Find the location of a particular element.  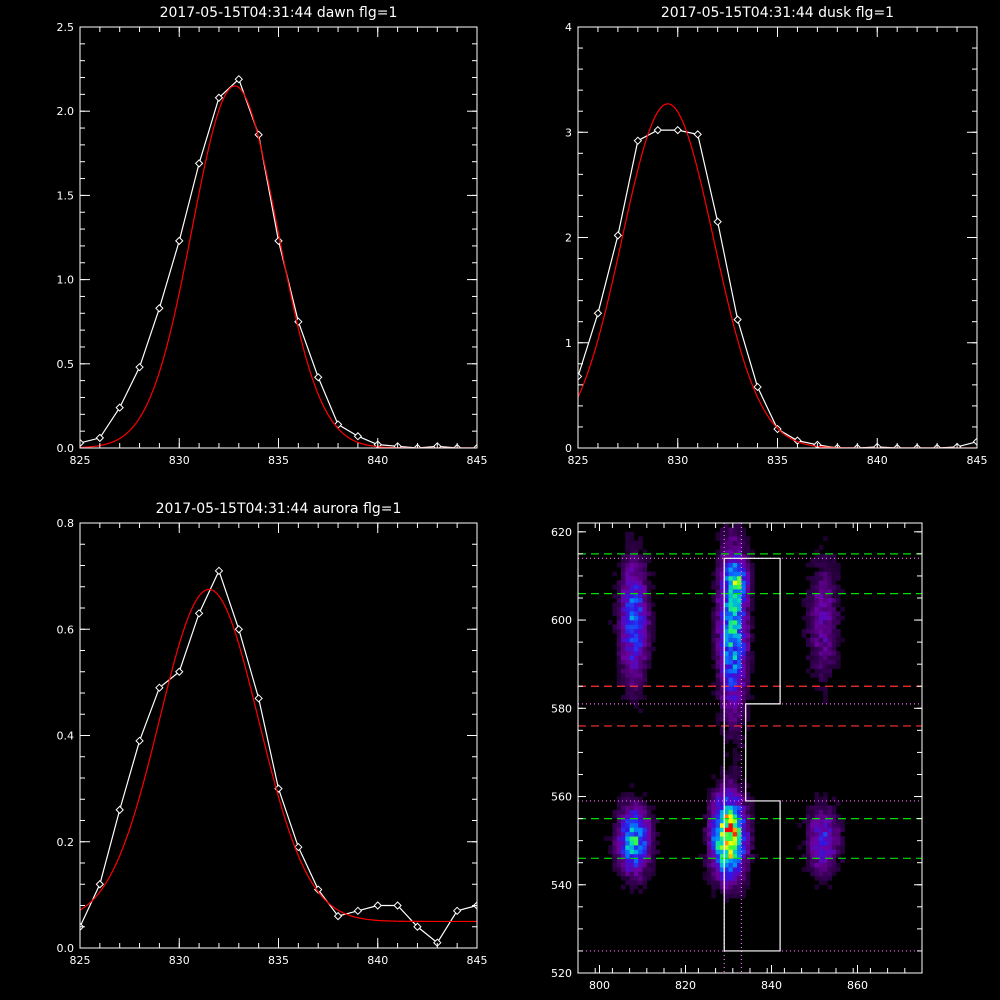

y-tick-label: 1.5 is located at coordinates (66, 195).